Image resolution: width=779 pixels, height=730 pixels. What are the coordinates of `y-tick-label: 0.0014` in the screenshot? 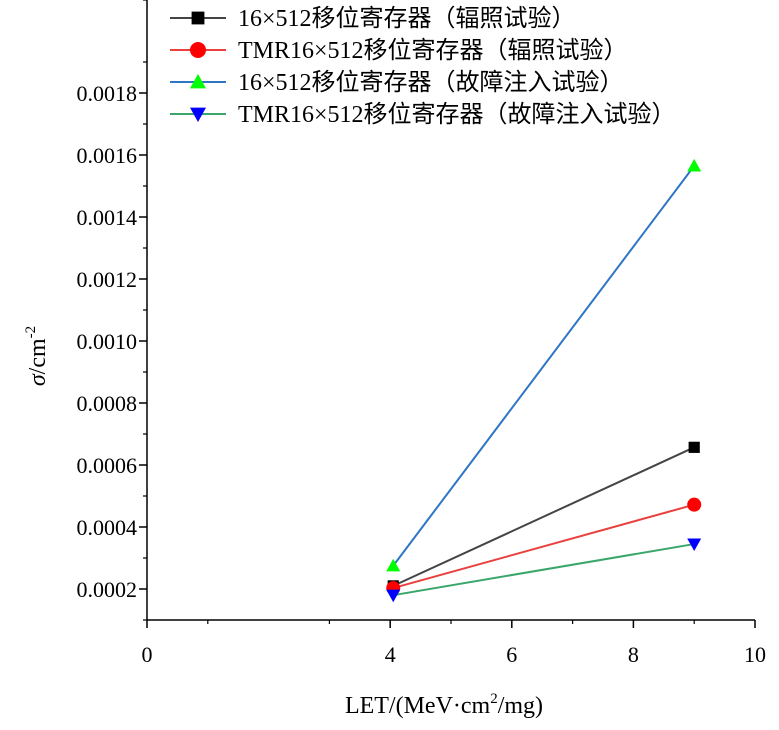 It's located at (107, 217).